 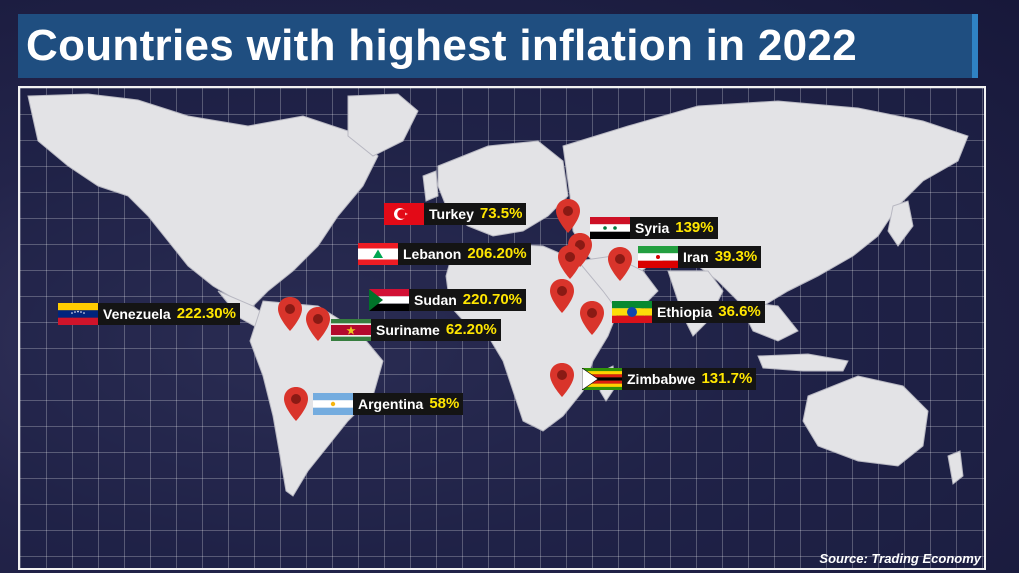 I want to click on country-label-ethiopia: Ethiopia 36.6%, so click(x=708, y=312).